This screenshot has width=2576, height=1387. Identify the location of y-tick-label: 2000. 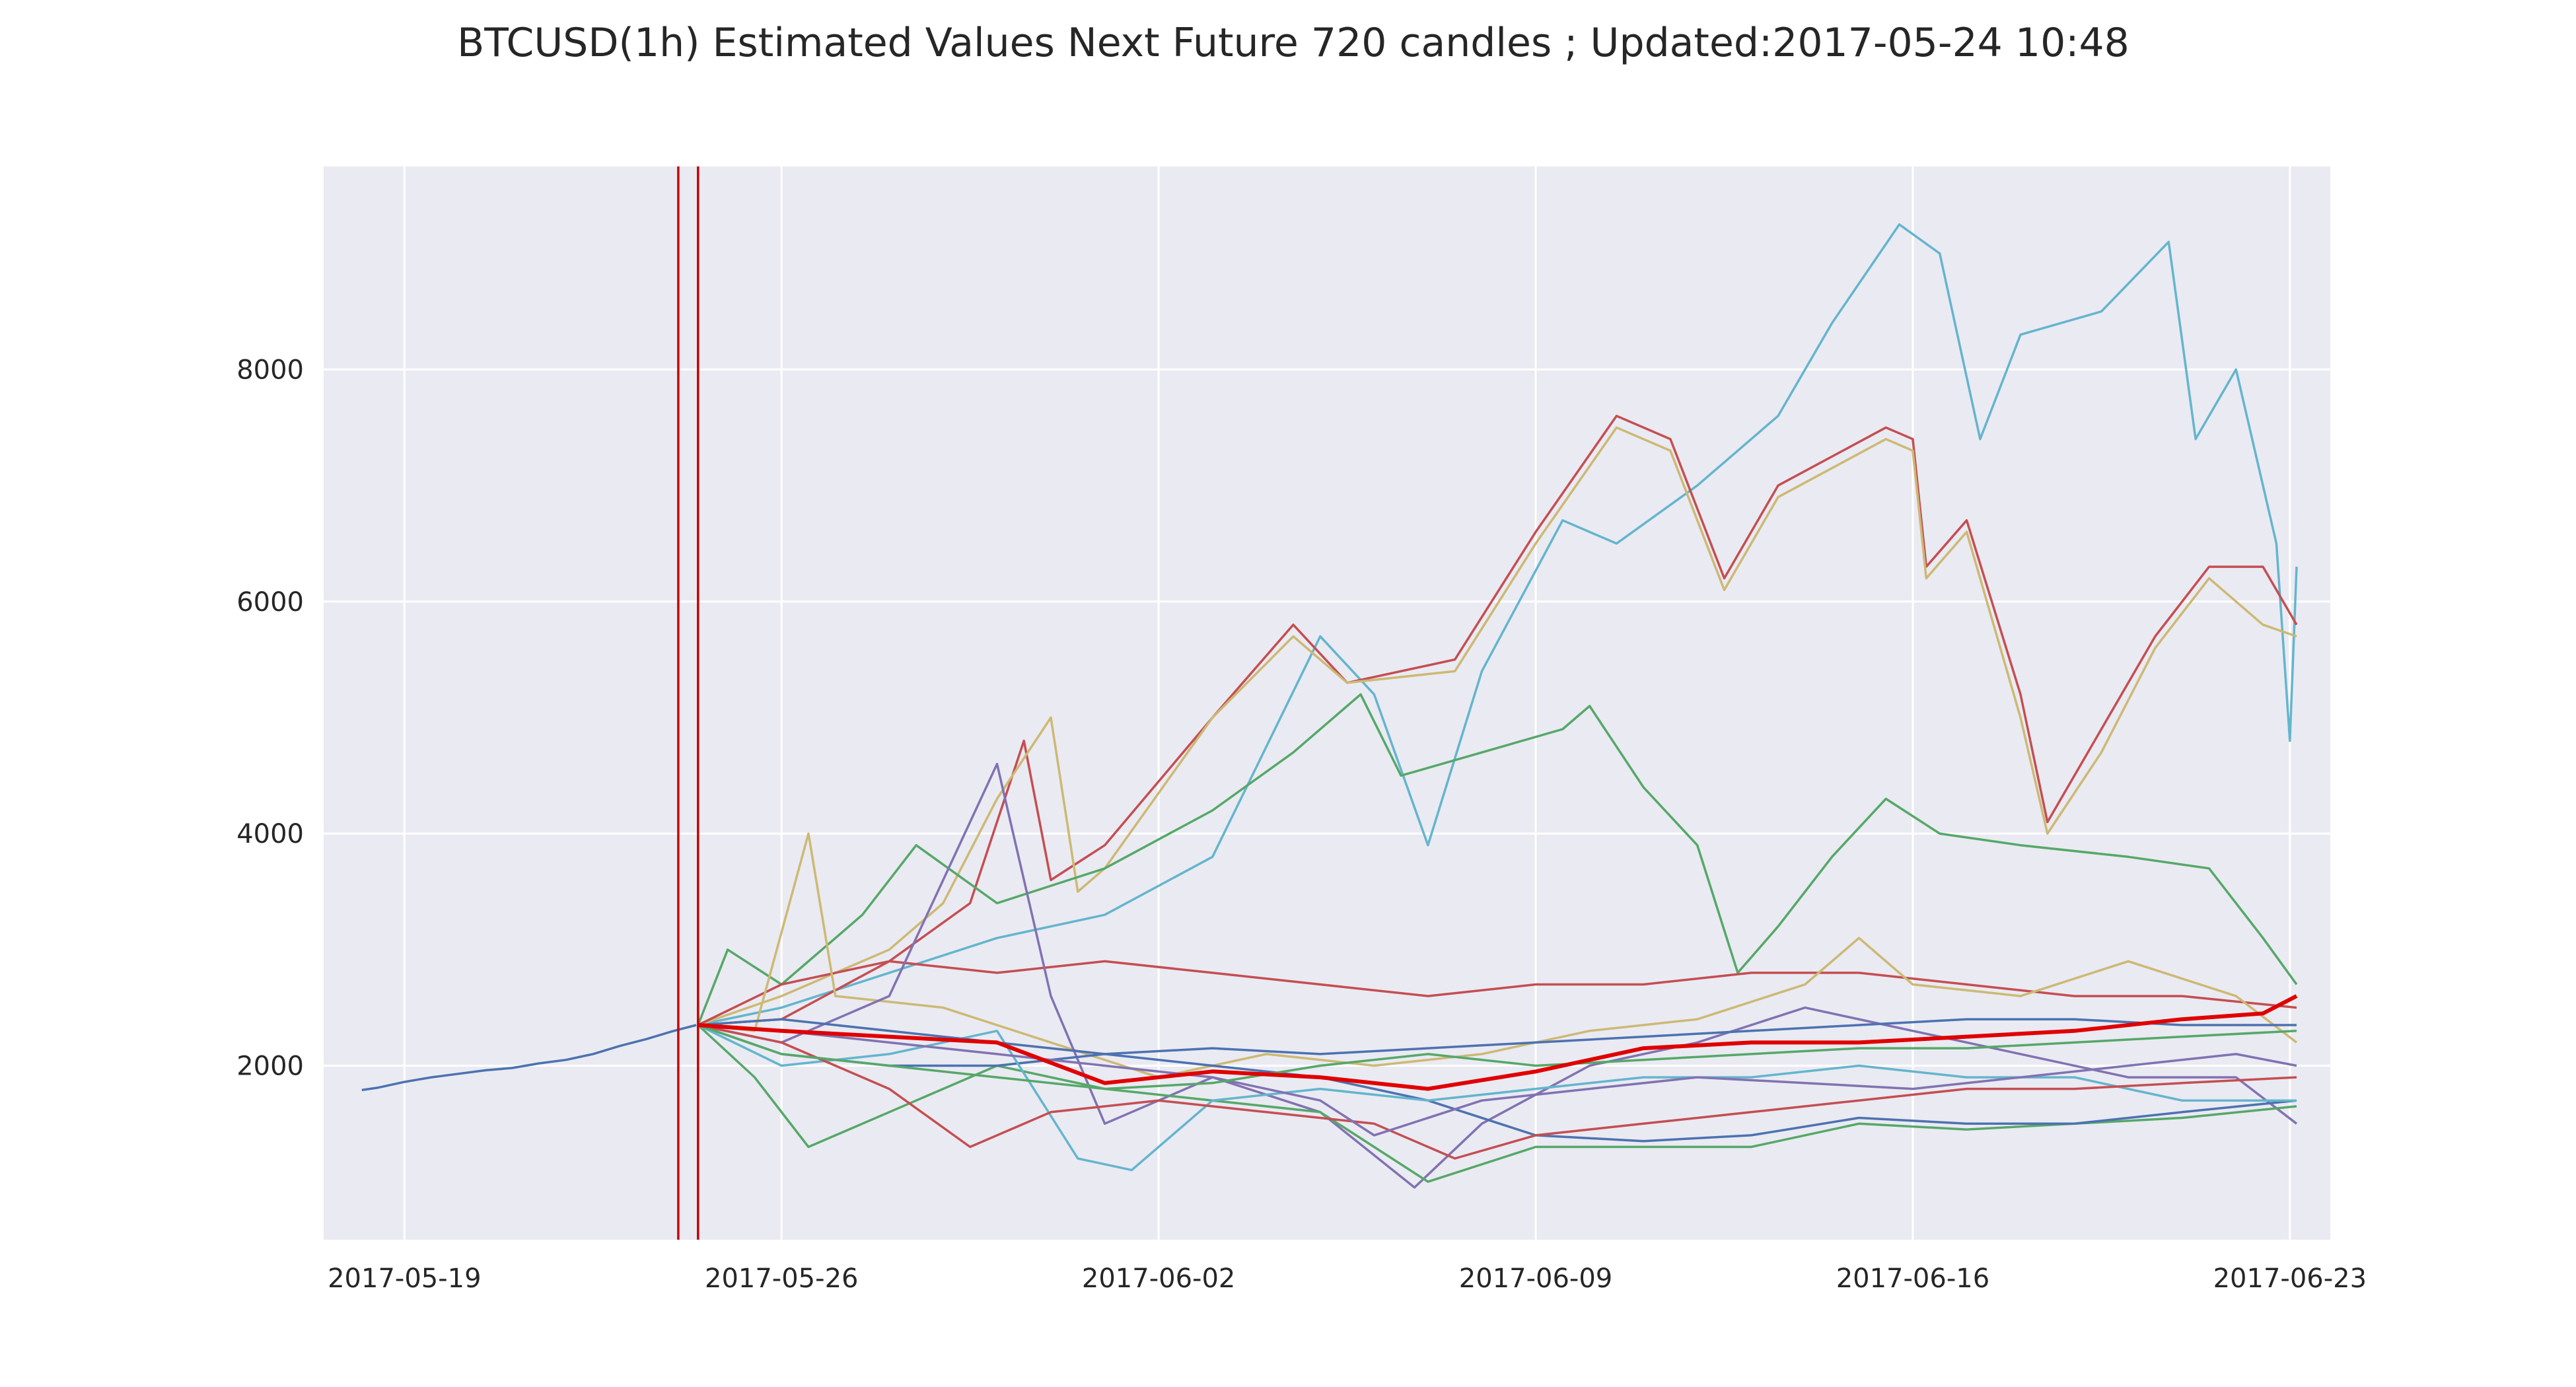
(270, 1066).